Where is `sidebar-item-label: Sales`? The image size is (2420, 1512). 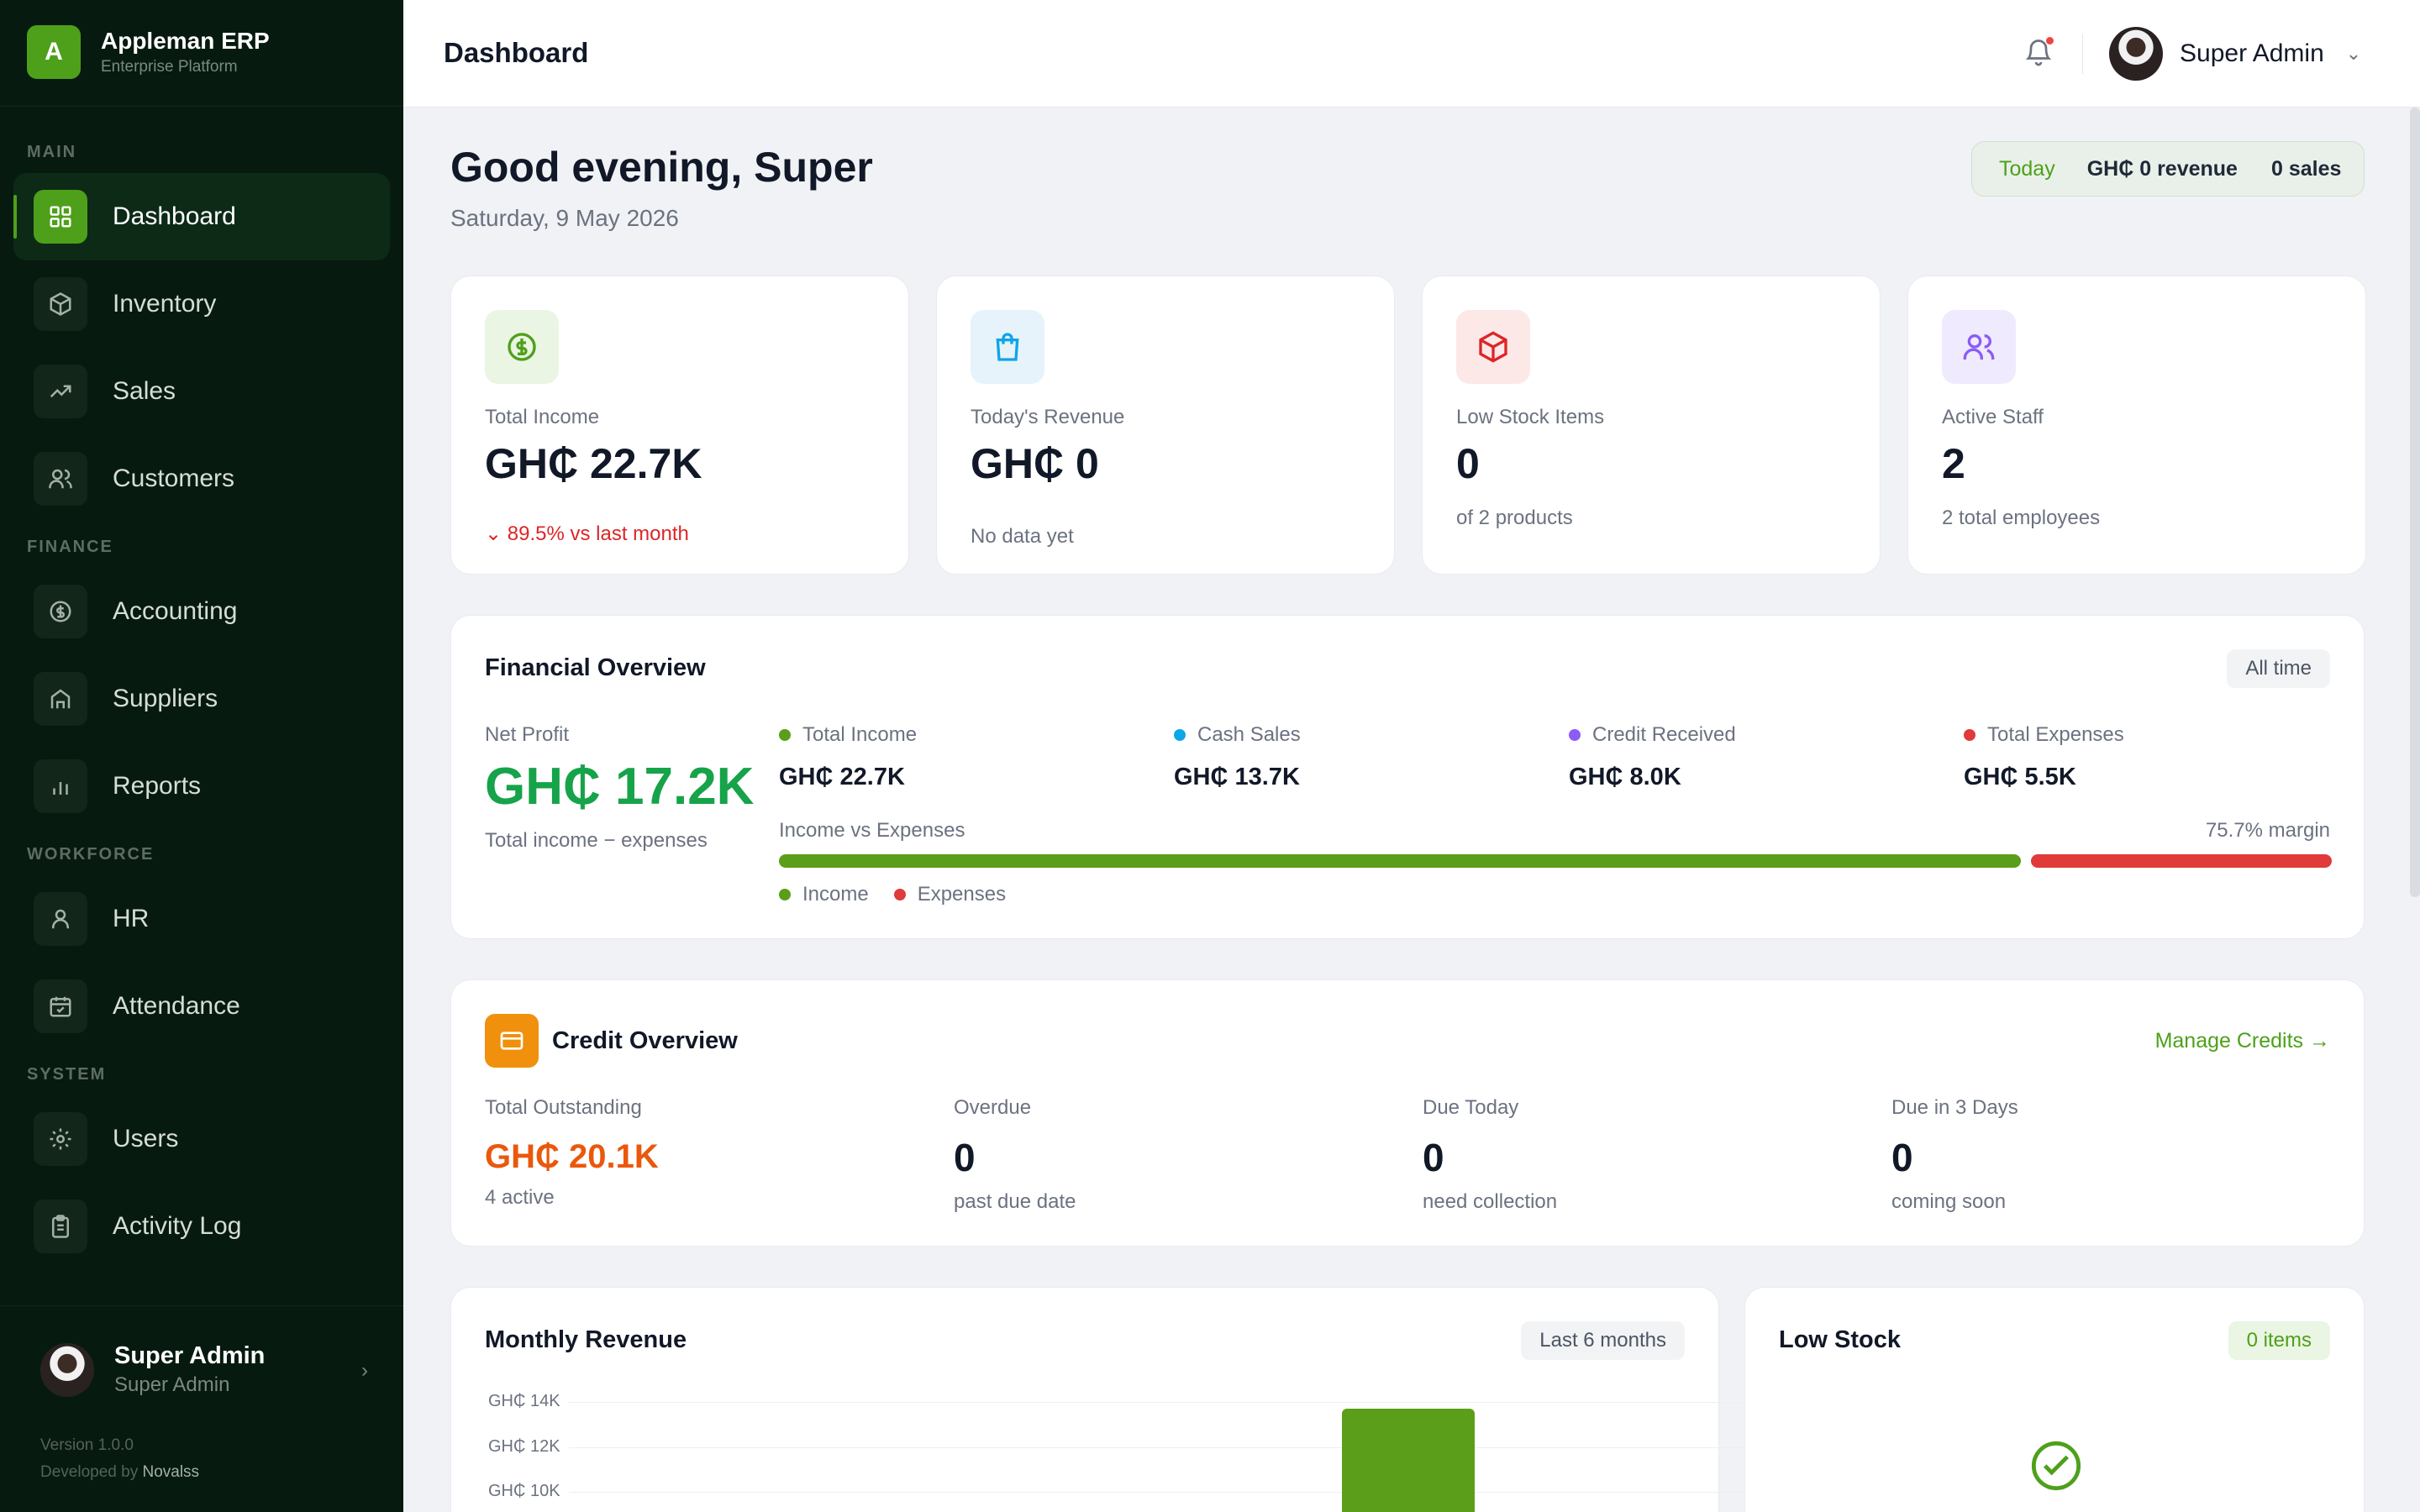 sidebar-item-label: Sales is located at coordinates (144, 391).